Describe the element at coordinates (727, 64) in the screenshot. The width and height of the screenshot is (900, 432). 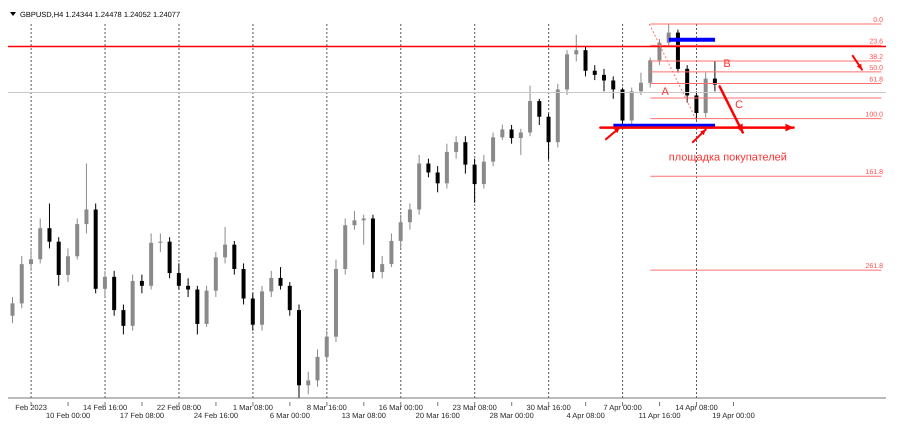
I see `annotation: B` at that location.